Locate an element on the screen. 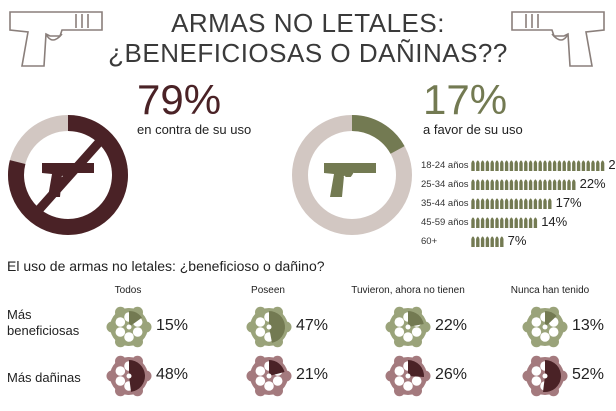 This screenshot has width=616, height=411. pistol-icon is located at coordinates (350, 180).